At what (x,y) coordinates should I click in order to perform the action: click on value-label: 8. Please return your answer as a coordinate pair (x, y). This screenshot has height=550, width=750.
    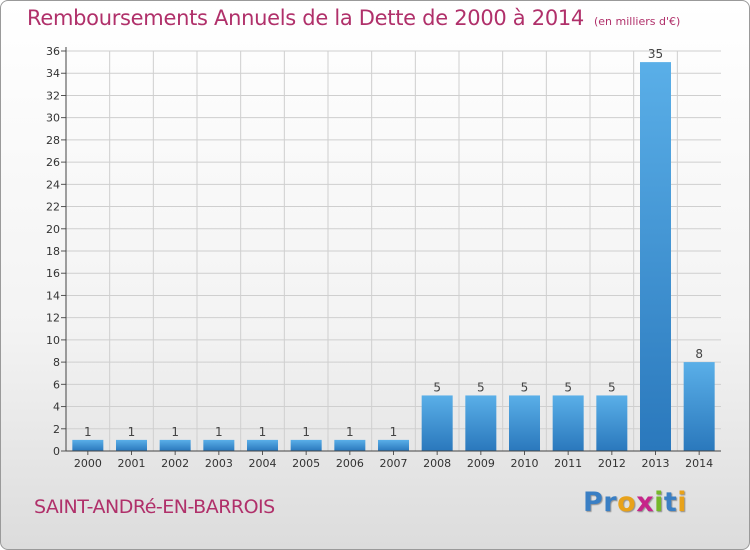
    Looking at the image, I should click on (699, 354).